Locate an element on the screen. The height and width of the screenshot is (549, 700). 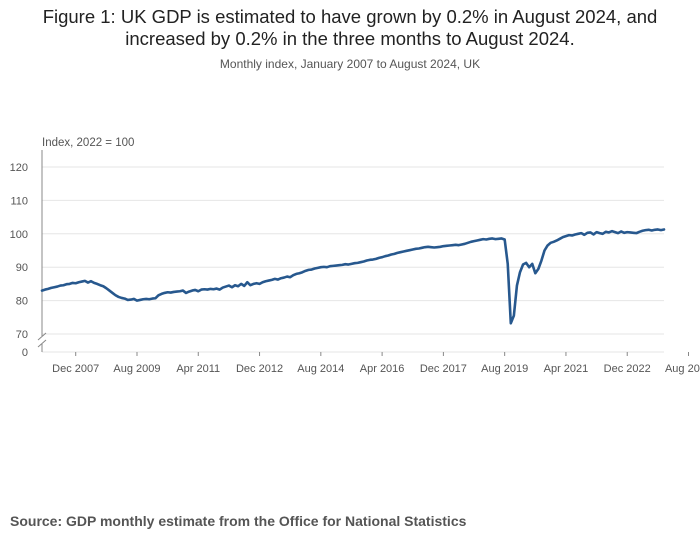
x-tick-label: Dec 2017 is located at coordinates (443, 369).